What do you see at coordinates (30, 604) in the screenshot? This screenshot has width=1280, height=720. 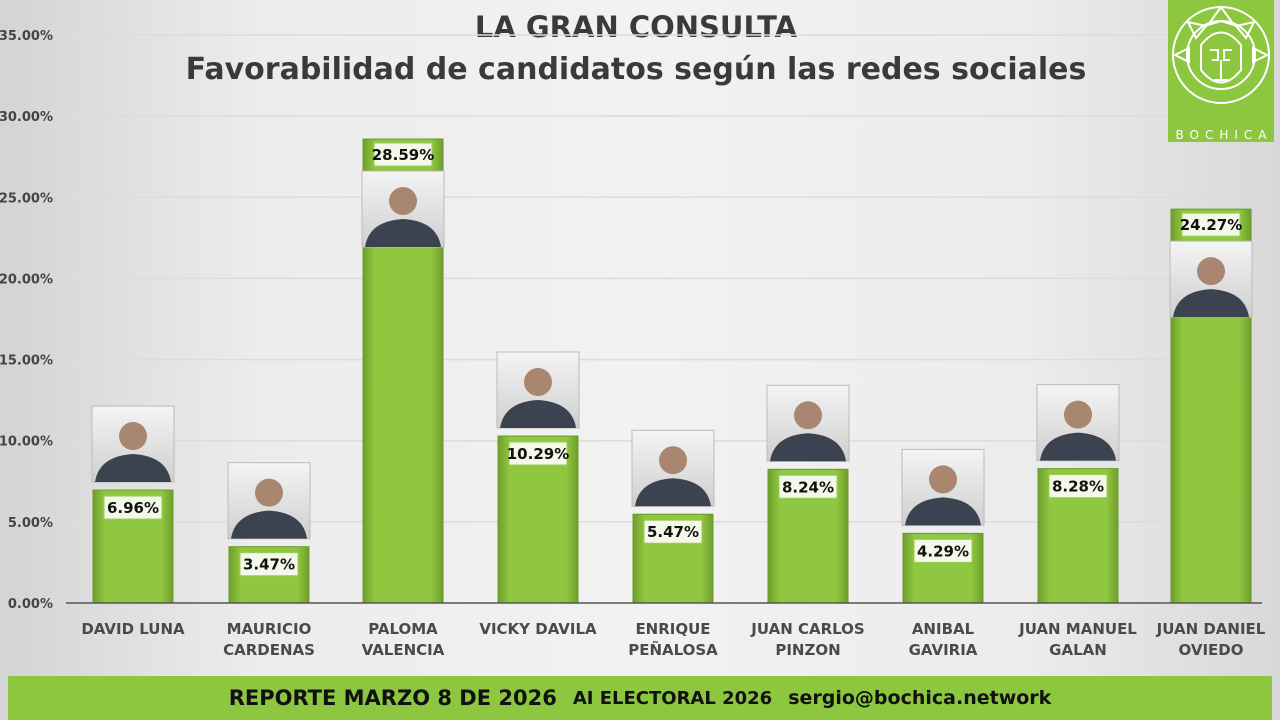 I see `y-tick-label: 0.00%` at bounding box center [30, 604].